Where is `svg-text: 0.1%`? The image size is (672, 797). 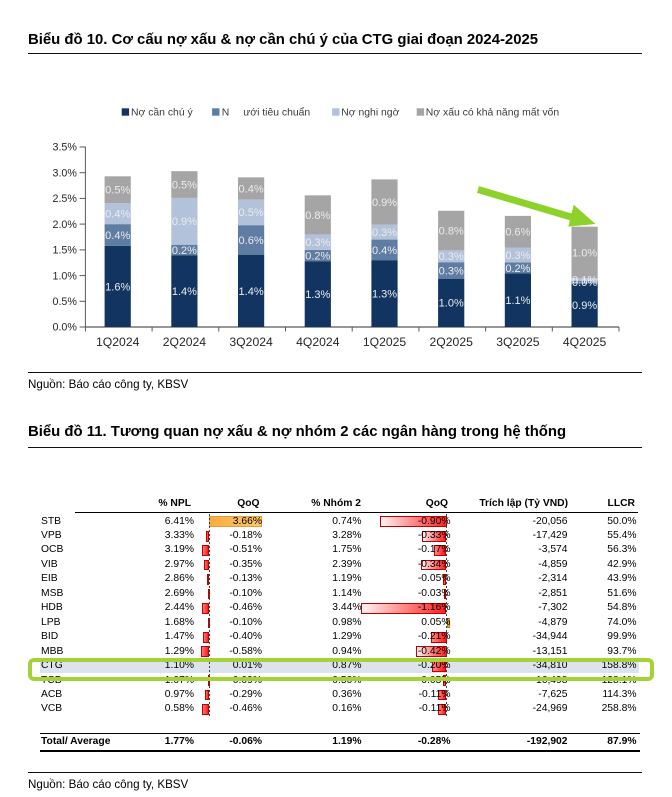 svg-text: 0.1% is located at coordinates (584, 280).